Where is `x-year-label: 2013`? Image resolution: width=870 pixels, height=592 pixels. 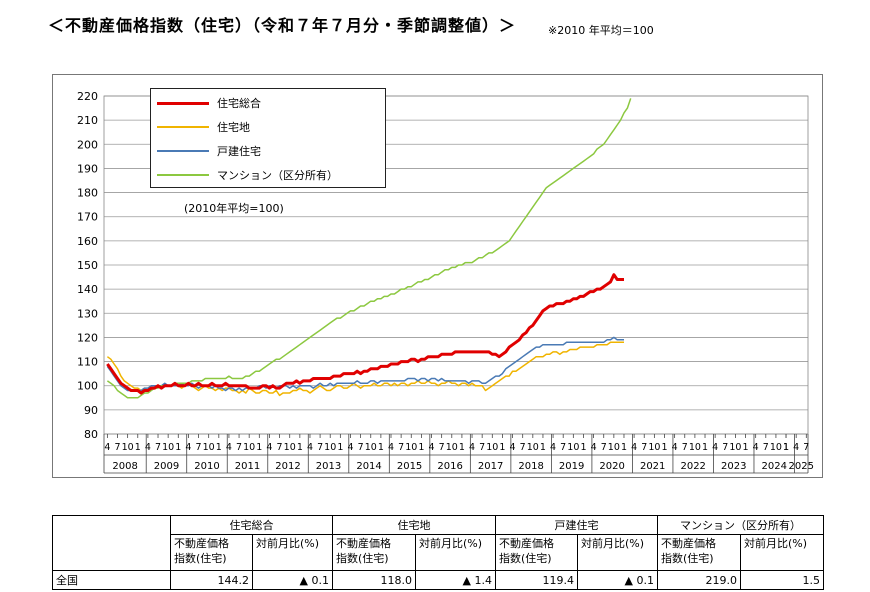 x-year-label: 2013 is located at coordinates (328, 466).